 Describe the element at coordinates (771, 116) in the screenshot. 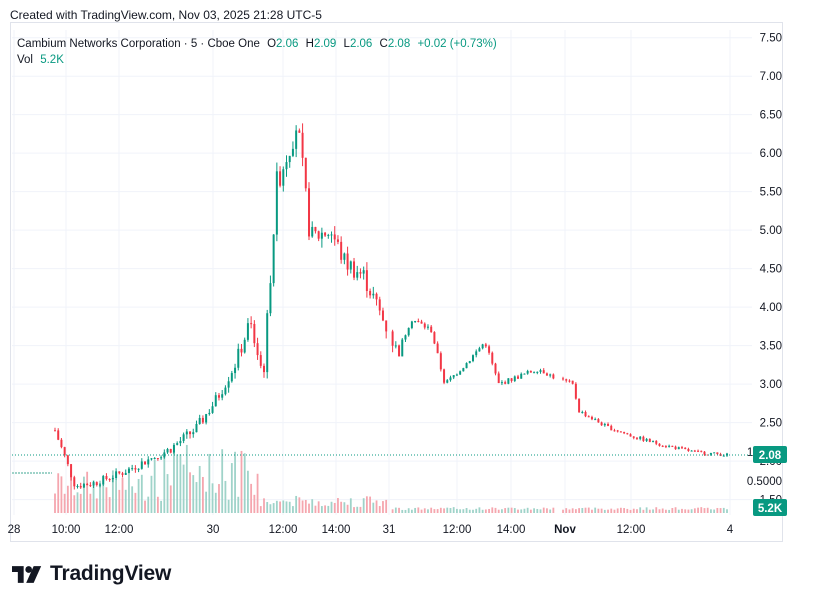

I see `price-tick-label: 6.50` at that location.